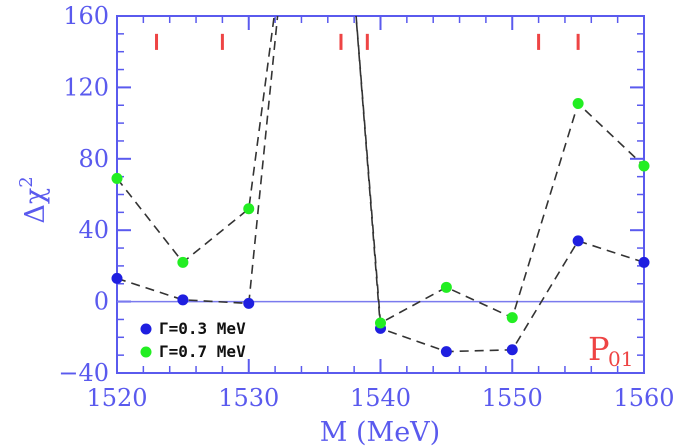 This screenshot has width=676, height=446. What do you see at coordinates (202, 351) in the screenshot?
I see `legend-label-series-2: Γ=0.7 MeV` at bounding box center [202, 351].